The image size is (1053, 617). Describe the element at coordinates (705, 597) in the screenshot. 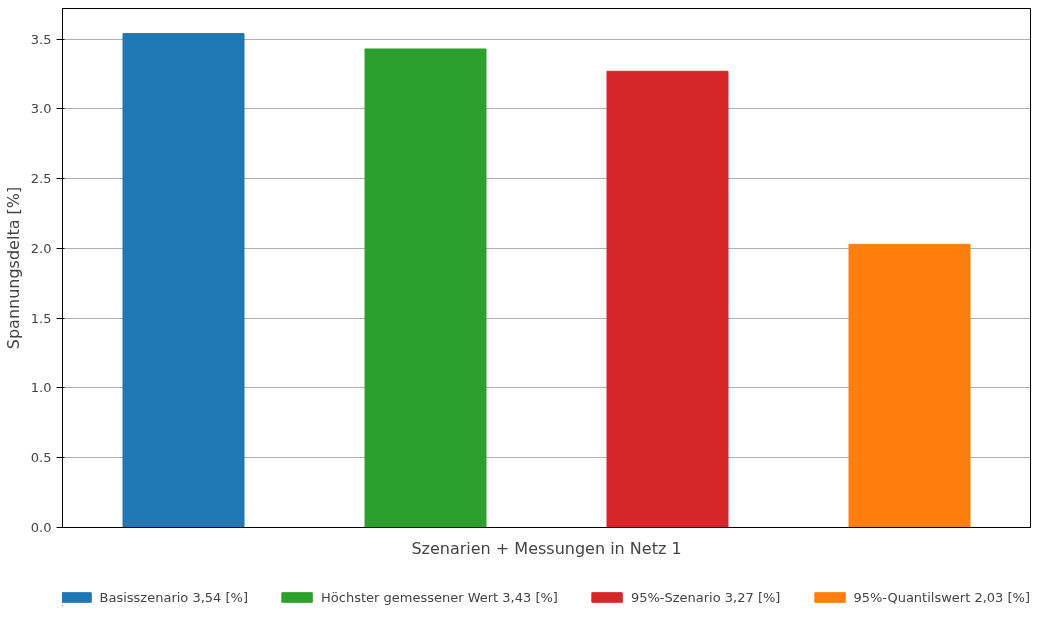

I see `legend-label: 95%-Szenario 3,27 [%]` at that location.